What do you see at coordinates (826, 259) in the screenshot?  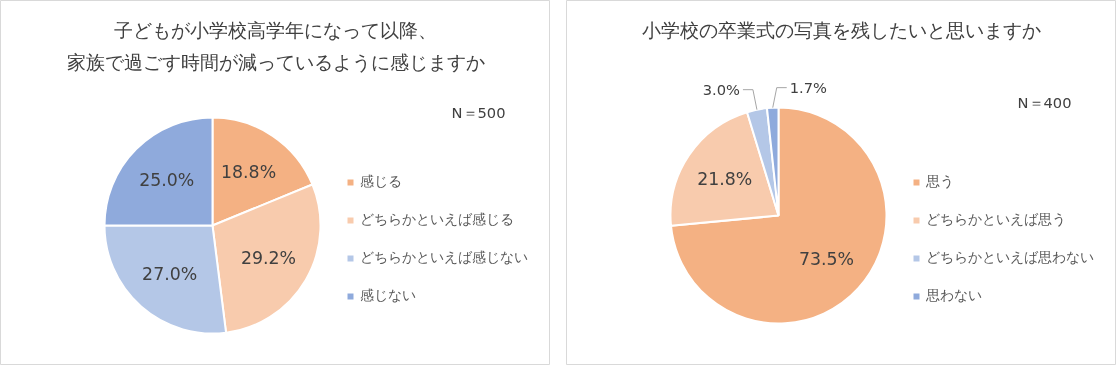 I see `data-label: 73.5%` at bounding box center [826, 259].